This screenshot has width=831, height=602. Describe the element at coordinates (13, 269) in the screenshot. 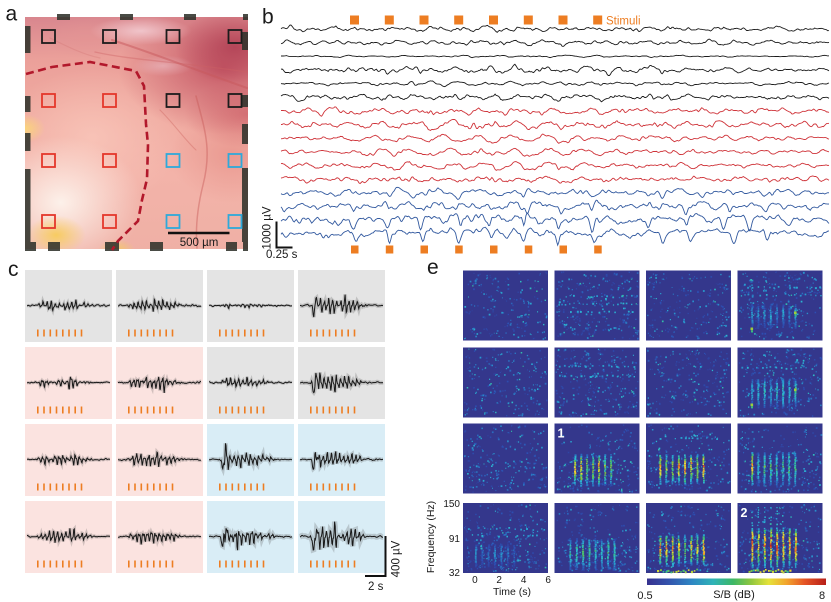

I see `svg-text: c` at that location.